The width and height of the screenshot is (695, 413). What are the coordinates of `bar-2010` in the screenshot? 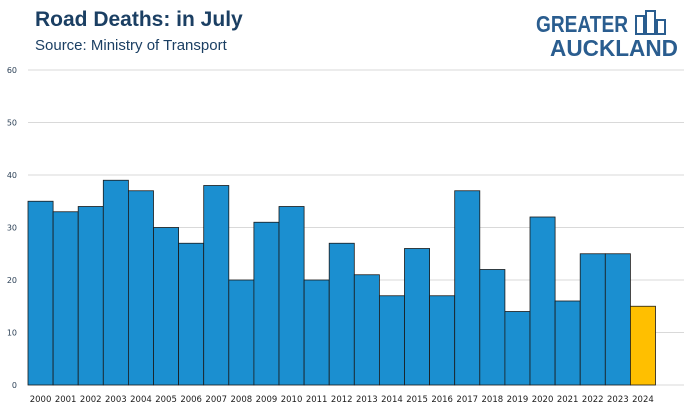 It's located at (291, 296).